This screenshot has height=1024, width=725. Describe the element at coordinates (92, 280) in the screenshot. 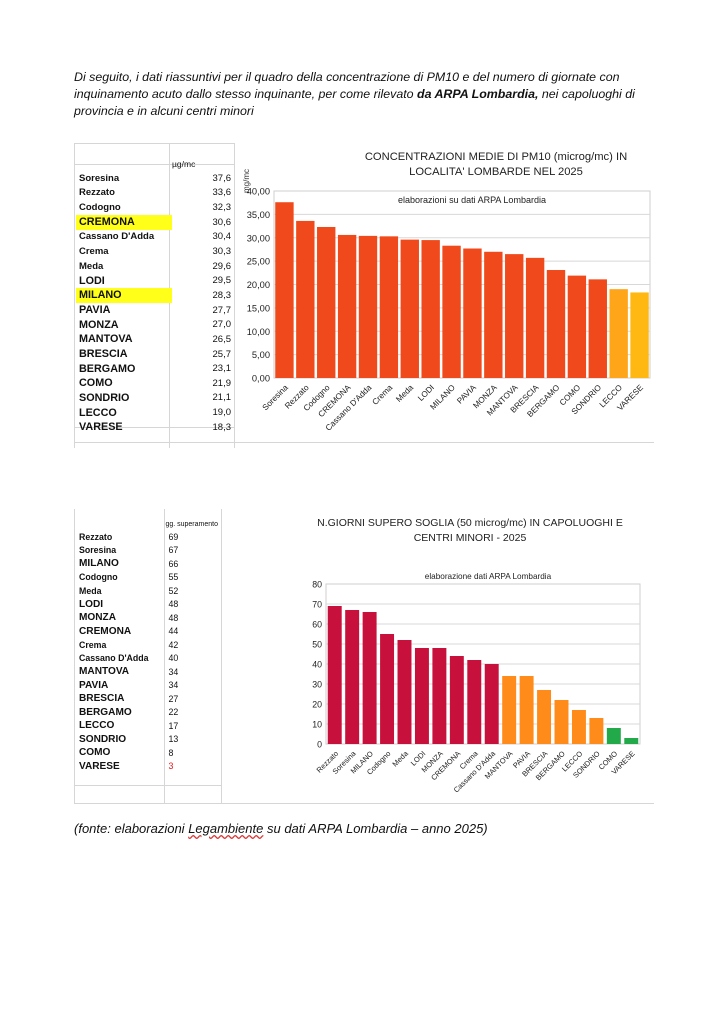

I see `row-name: LODI` at that location.